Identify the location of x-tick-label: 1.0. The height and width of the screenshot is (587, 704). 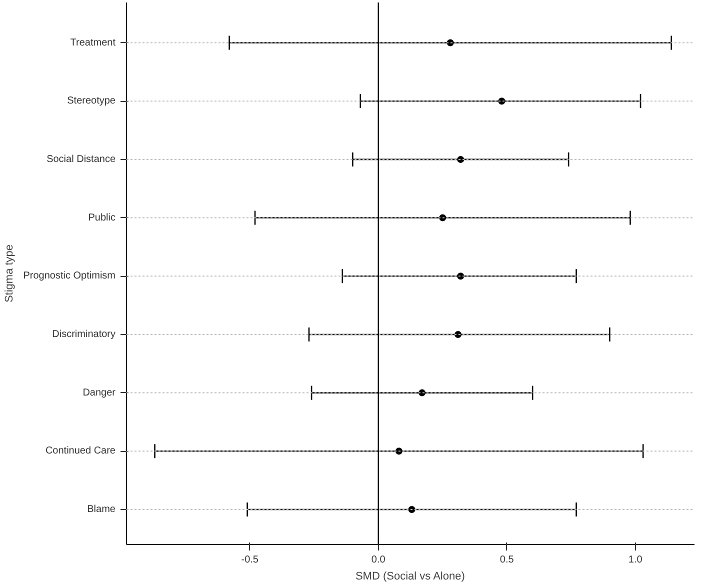
(635, 560).